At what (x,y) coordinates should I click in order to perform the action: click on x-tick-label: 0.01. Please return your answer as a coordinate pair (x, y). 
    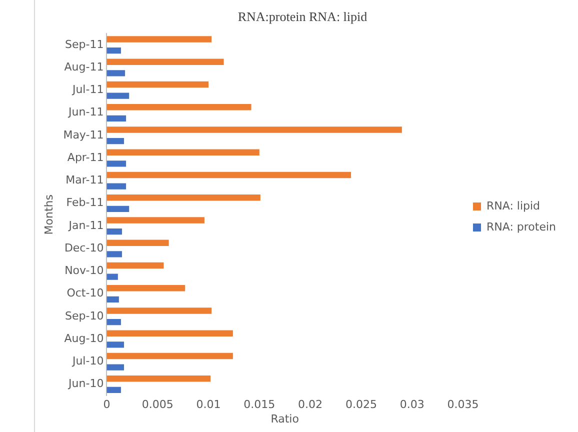
    Looking at the image, I should click on (208, 405).